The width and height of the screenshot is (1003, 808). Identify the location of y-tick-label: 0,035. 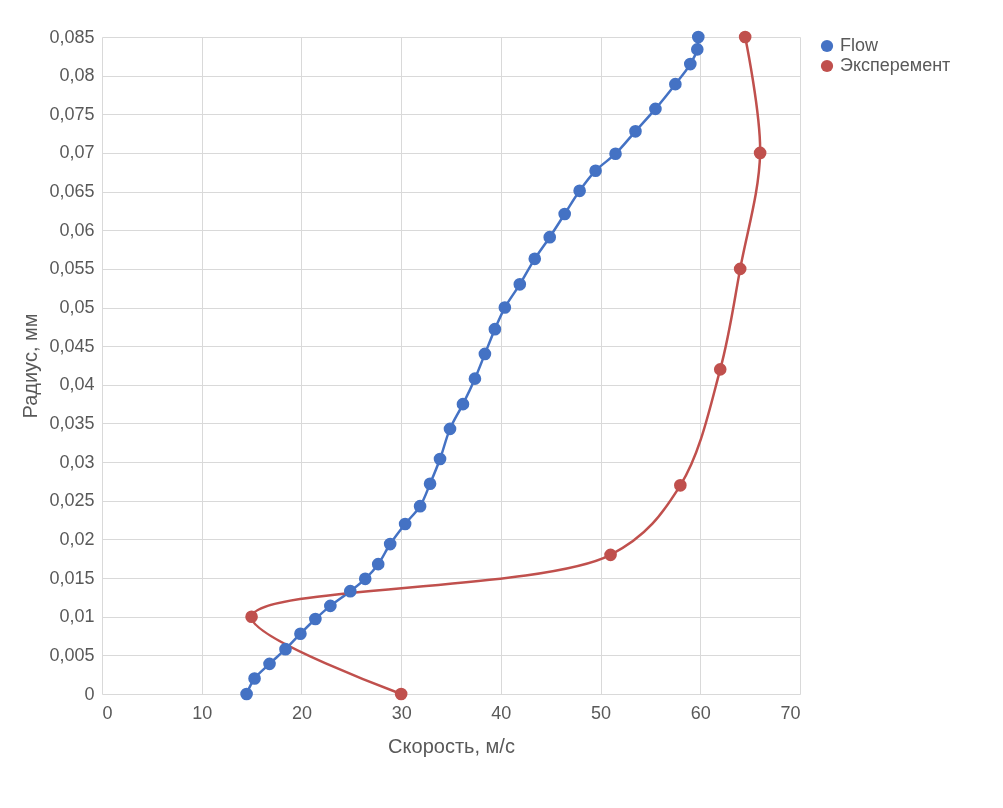
(72, 422).